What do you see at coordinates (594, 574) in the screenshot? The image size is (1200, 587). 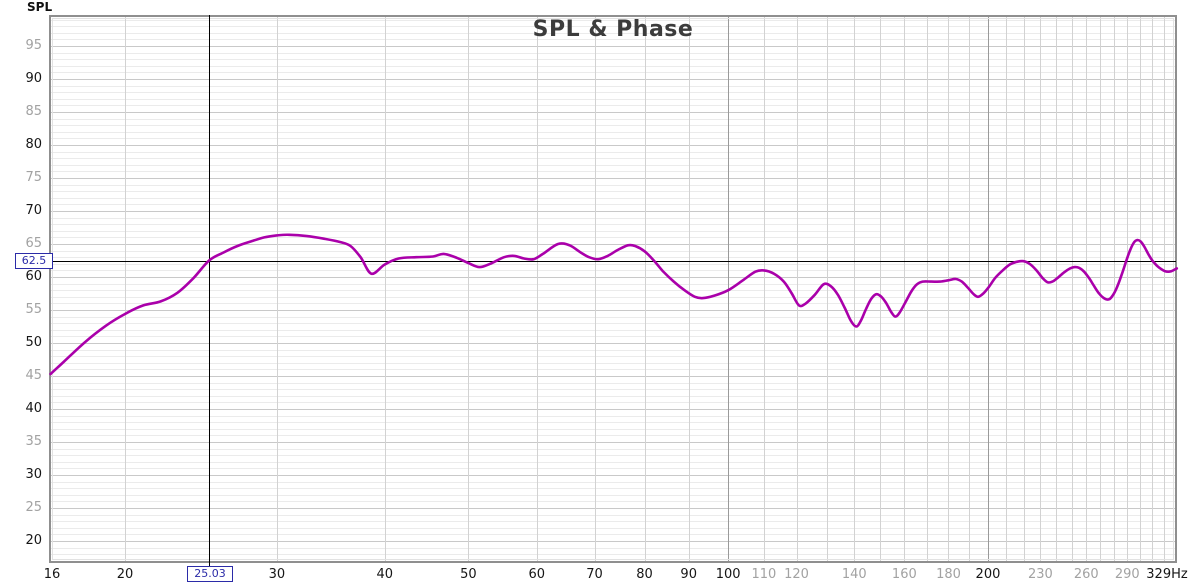 I see `x-tick-label-70: 70` at bounding box center [594, 574].